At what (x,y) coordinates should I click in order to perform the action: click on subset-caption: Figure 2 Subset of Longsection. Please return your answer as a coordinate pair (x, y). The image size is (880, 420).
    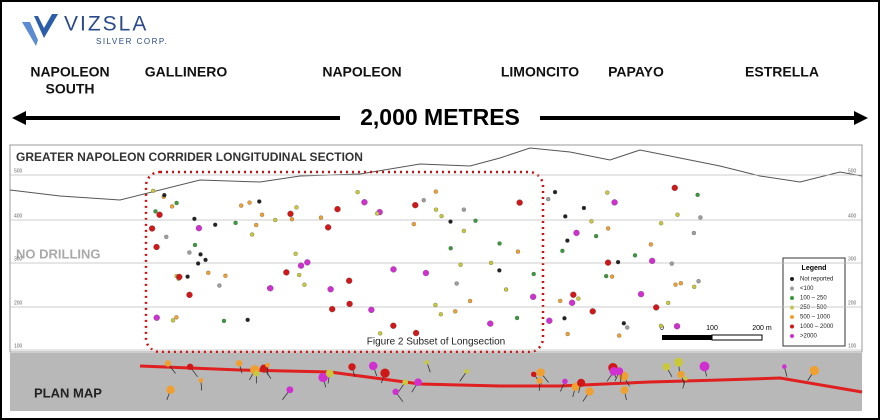
    Looking at the image, I should click on (436, 342).